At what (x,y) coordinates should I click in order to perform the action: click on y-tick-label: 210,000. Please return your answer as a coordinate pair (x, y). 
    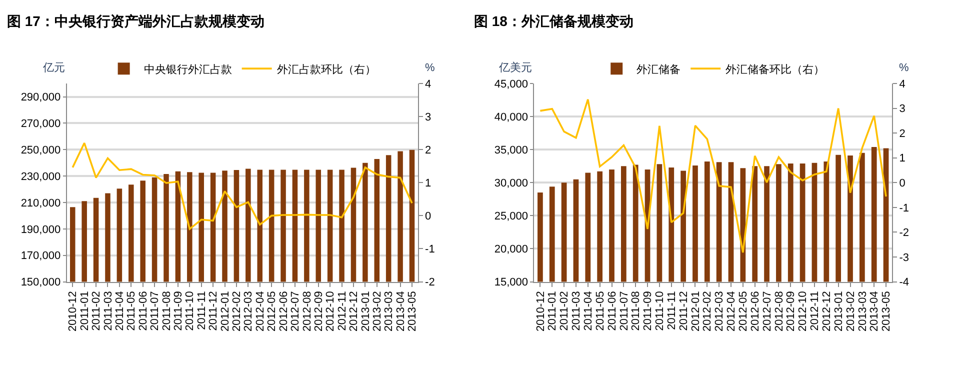
    Looking at the image, I should click on (40, 203).